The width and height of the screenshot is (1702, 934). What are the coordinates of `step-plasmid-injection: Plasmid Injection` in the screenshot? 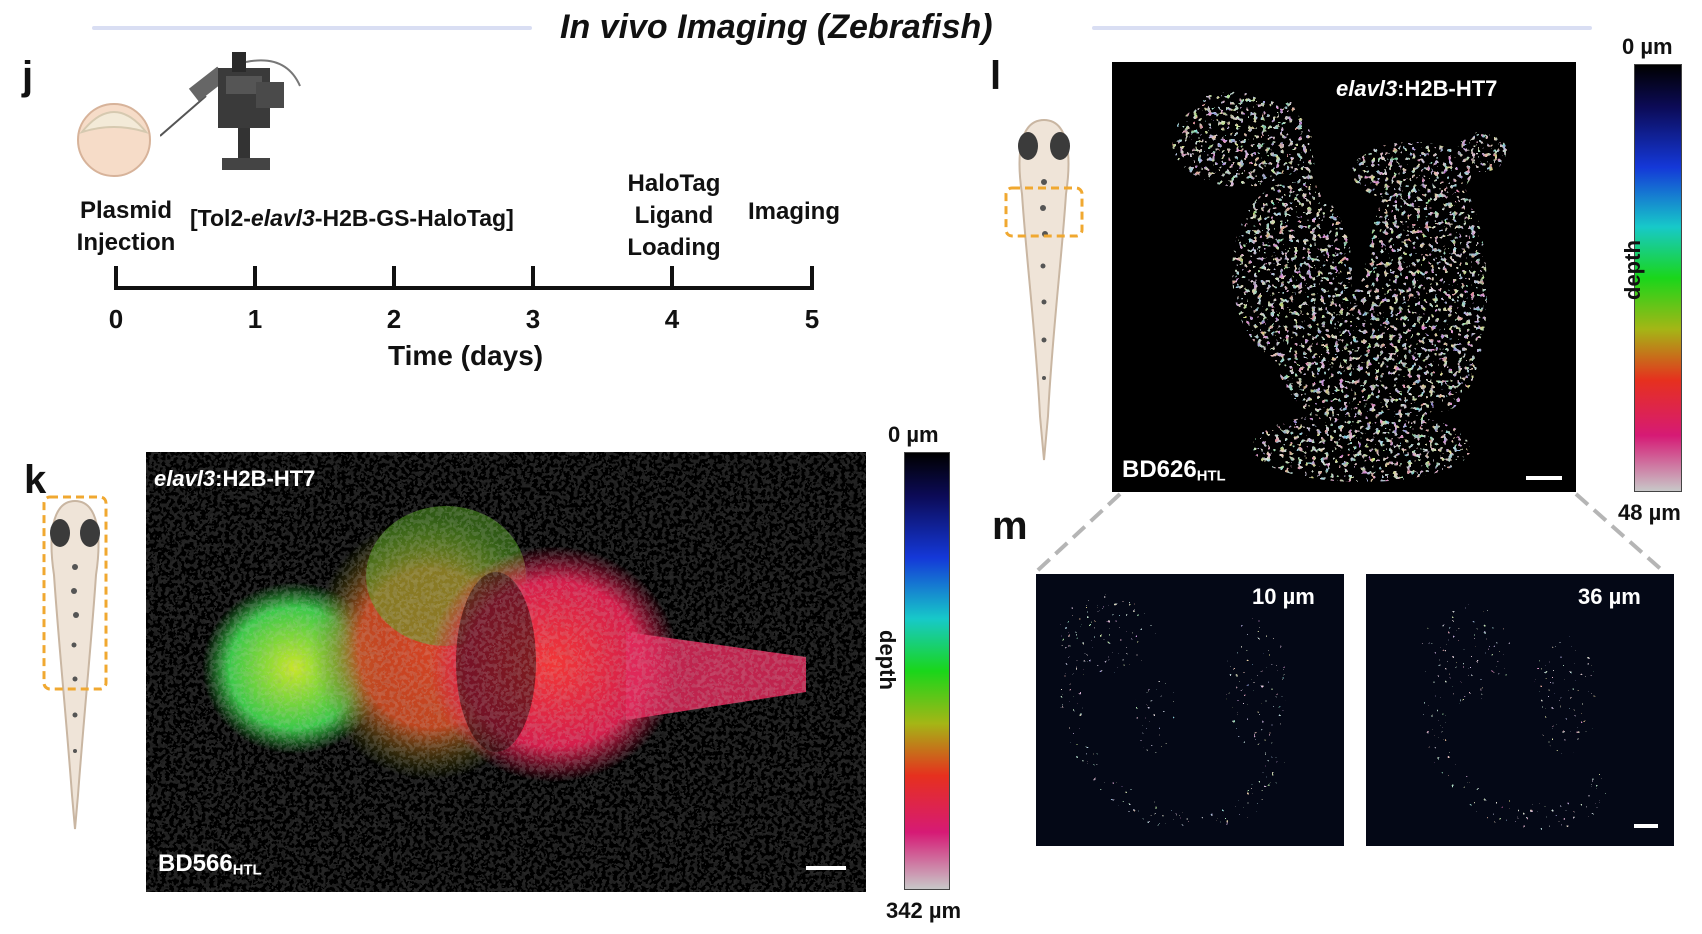 It's located at (126, 226).